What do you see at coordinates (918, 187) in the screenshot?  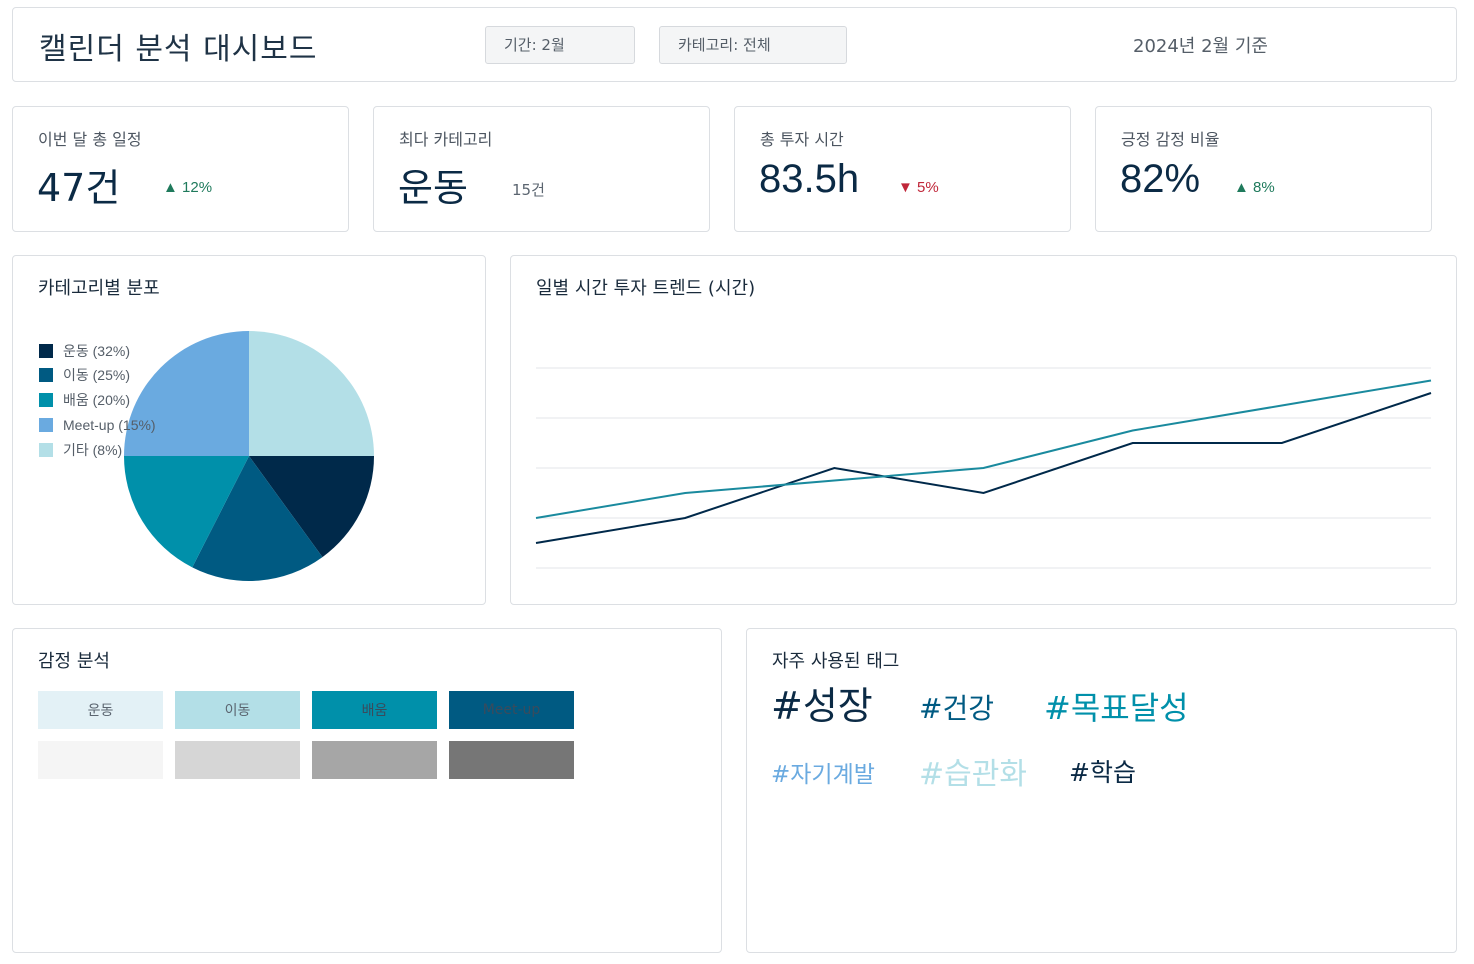 I see `kpi-delta: ▼ 5%` at bounding box center [918, 187].